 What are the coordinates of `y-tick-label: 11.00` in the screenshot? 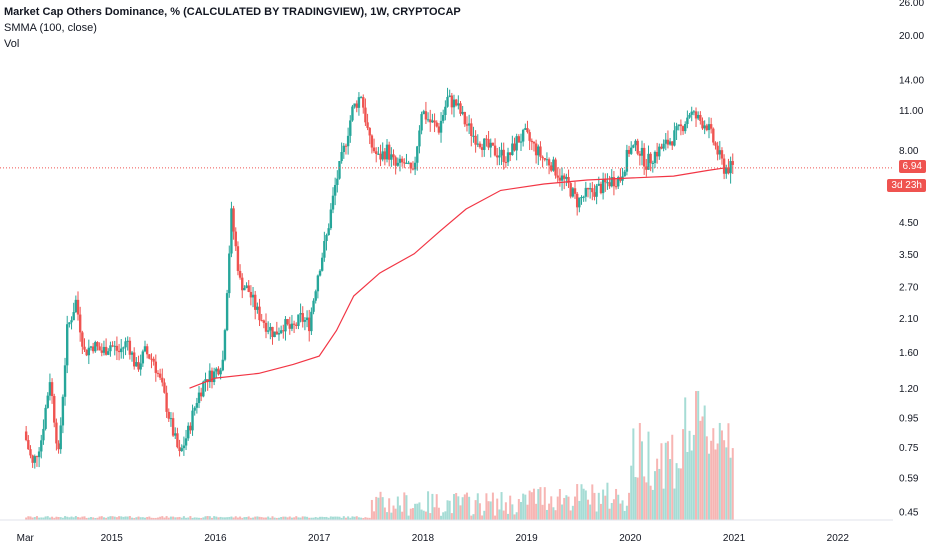 It's located at (911, 111).